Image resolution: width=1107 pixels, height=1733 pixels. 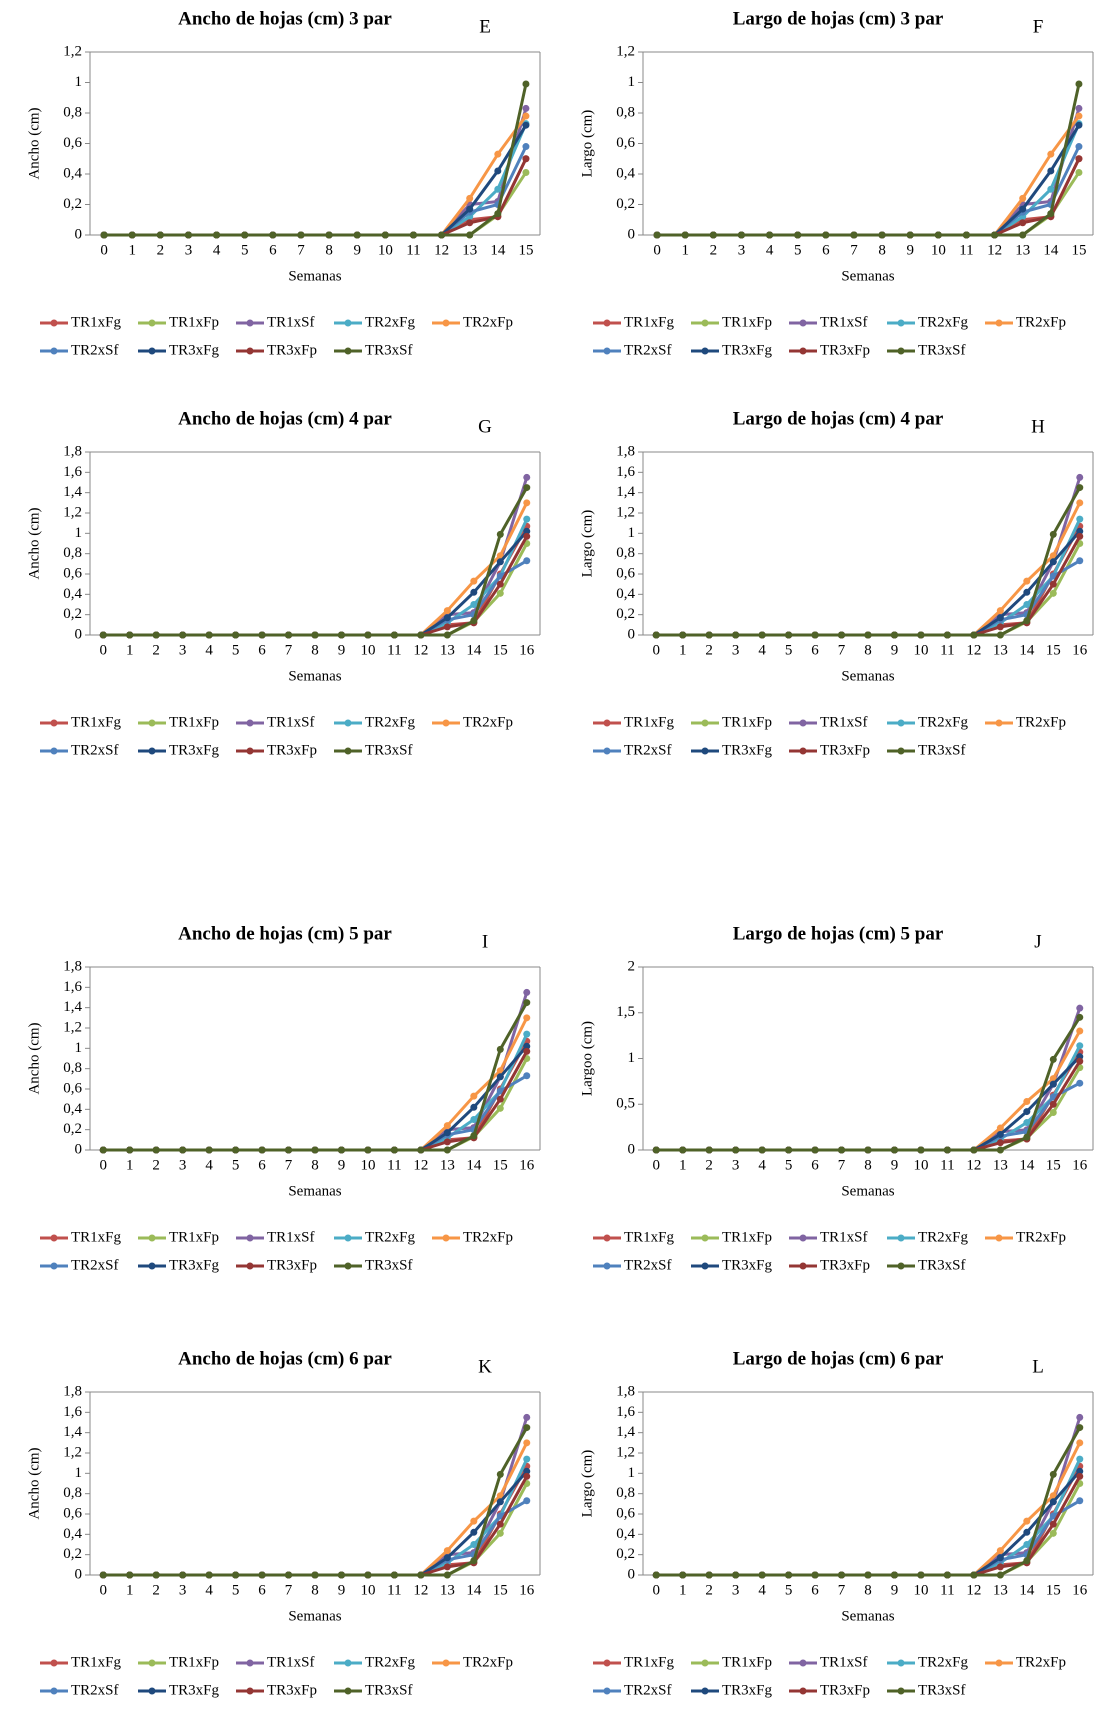 What do you see at coordinates (632, 634) in the screenshot?
I see `y-tick-label: 0` at bounding box center [632, 634].